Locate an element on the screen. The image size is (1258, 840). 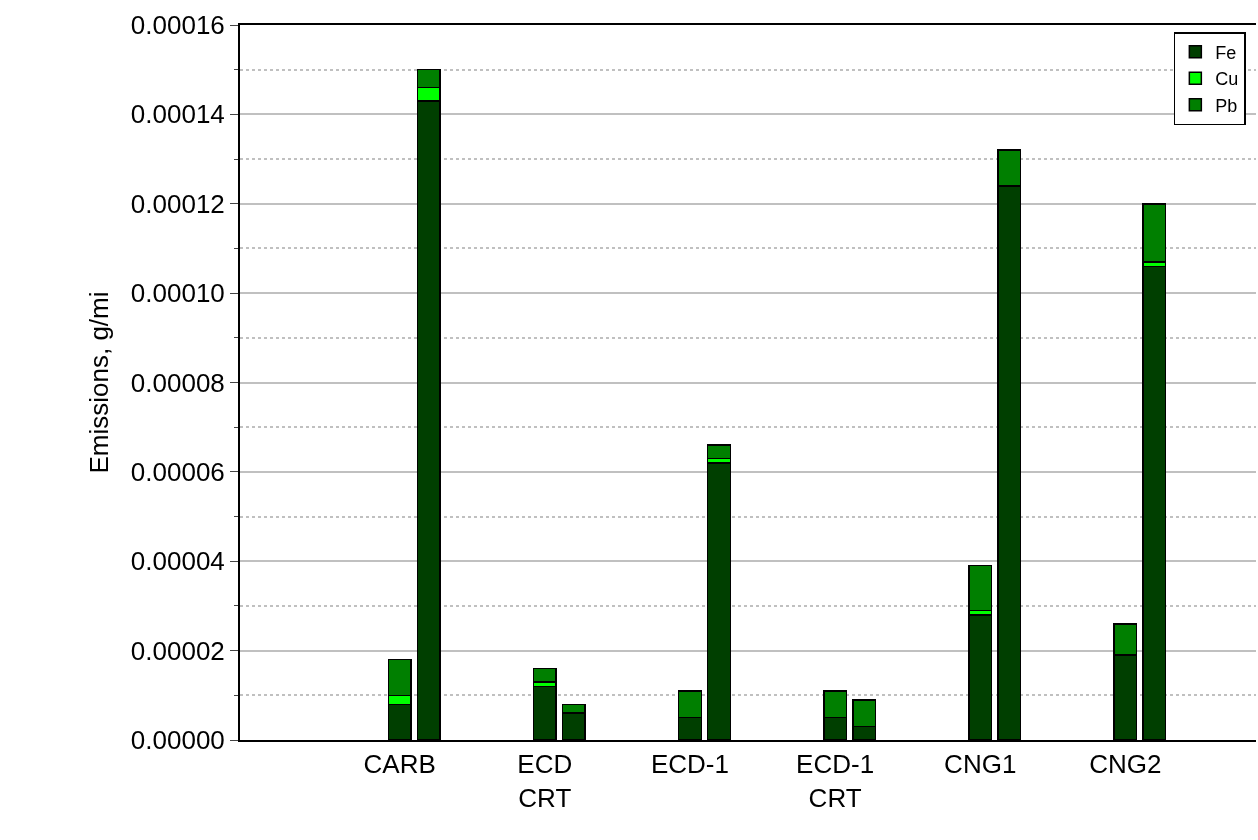
x-tick-label: CNG1 is located at coordinates (980, 764).